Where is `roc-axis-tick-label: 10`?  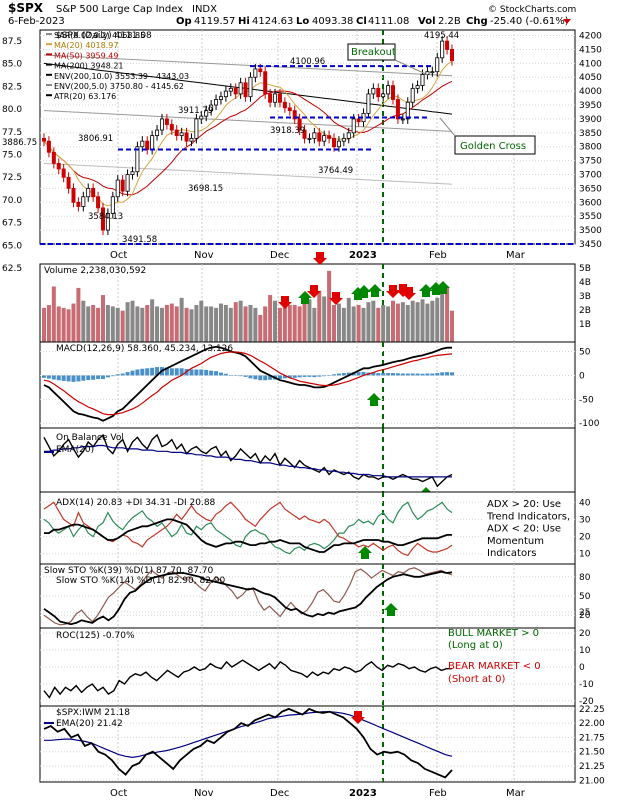
roc-axis-tick-label: 10 is located at coordinates (585, 651).